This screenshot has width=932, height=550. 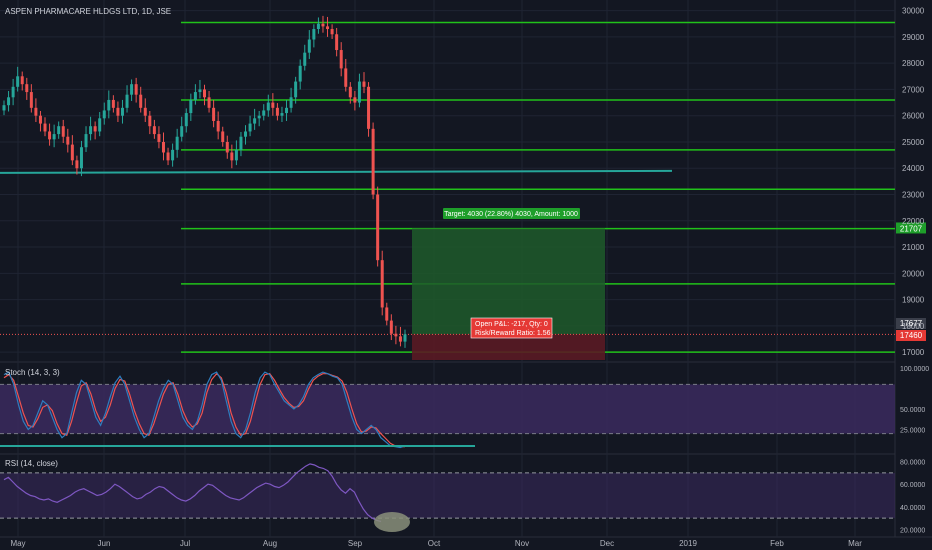 I want to click on trendline, so click(x=336, y=171).